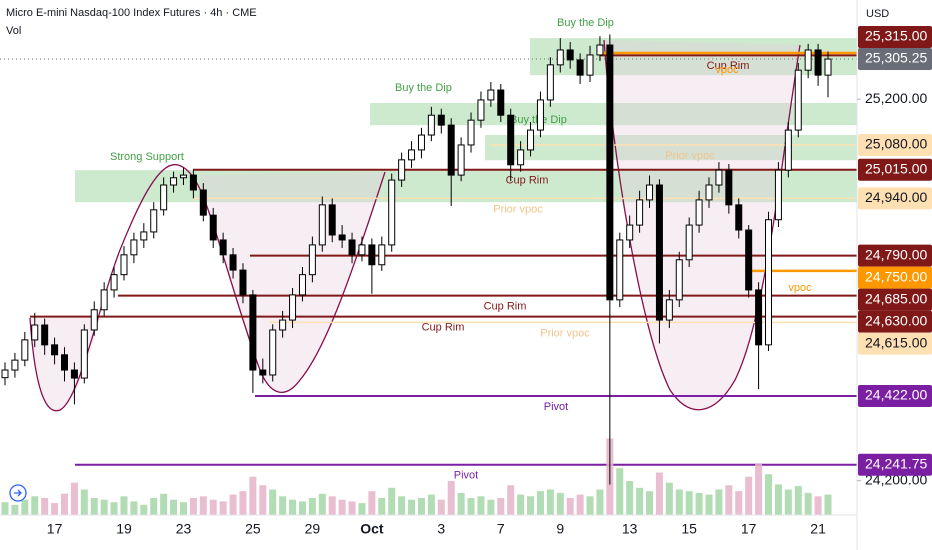 Image resolution: width=932 pixels, height=550 pixels. What do you see at coordinates (896, 342) in the screenshot?
I see `price-tag-label: 24,615.00` at bounding box center [896, 342].